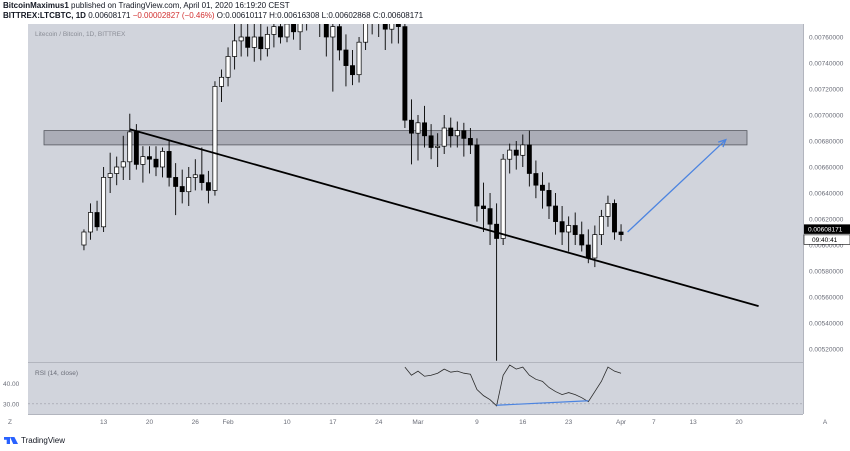 The width and height of the screenshot is (850, 451). I want to click on last-price-tag, so click(827, 229).